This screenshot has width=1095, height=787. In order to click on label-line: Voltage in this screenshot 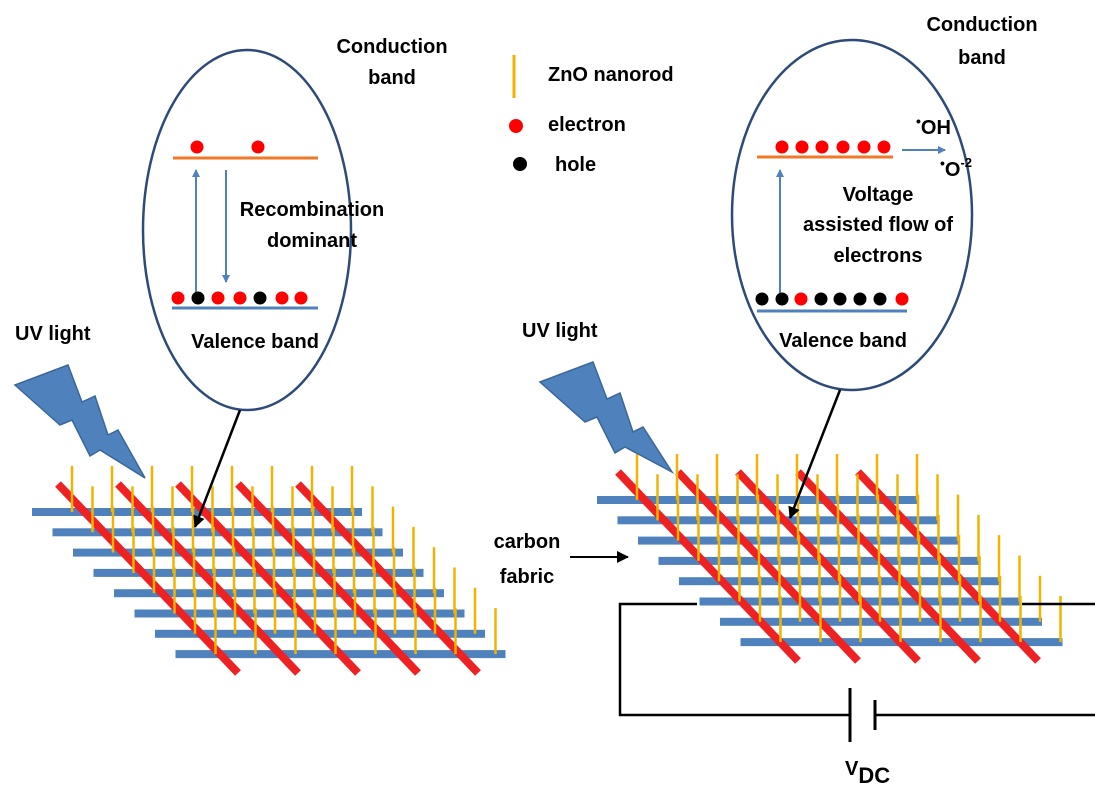, I will do `click(878, 195)`.